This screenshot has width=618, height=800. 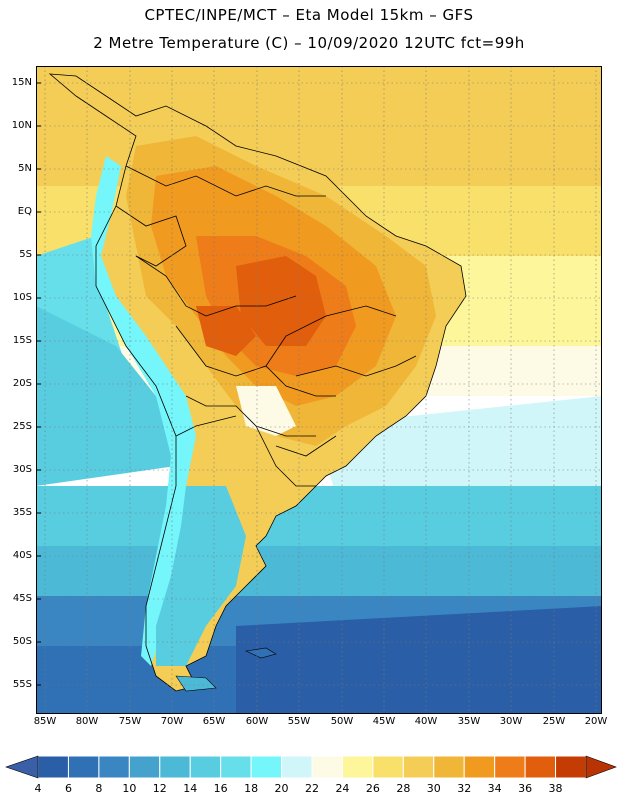 I want to click on lon-label: 75W, so click(x=130, y=721).